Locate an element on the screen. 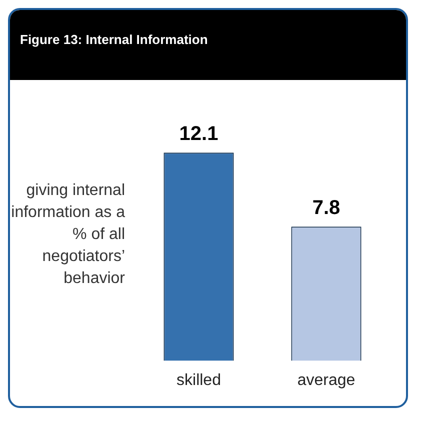 This screenshot has width=425, height=421. data-label: 7.8 is located at coordinates (326, 208).